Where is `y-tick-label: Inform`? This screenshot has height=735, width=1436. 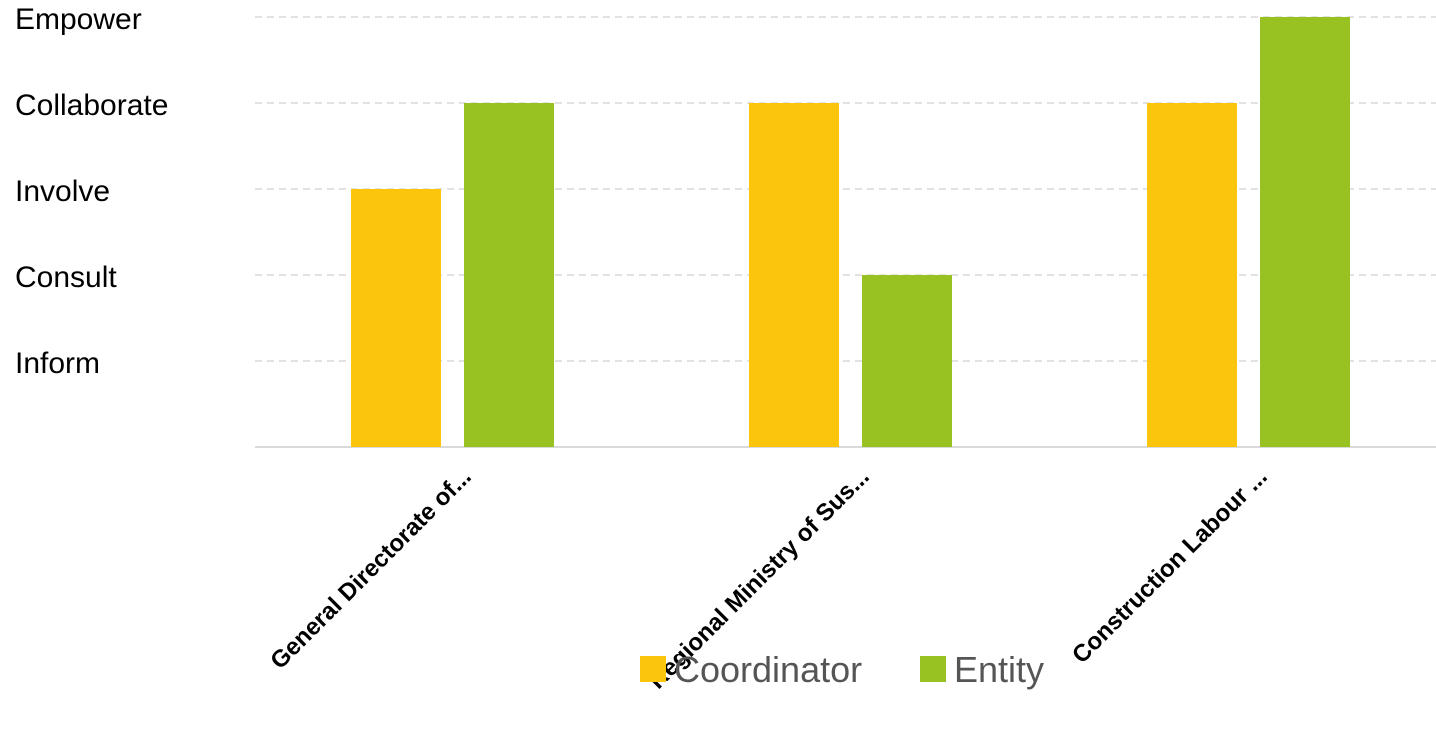 y-tick-label: Inform is located at coordinates (57, 363).